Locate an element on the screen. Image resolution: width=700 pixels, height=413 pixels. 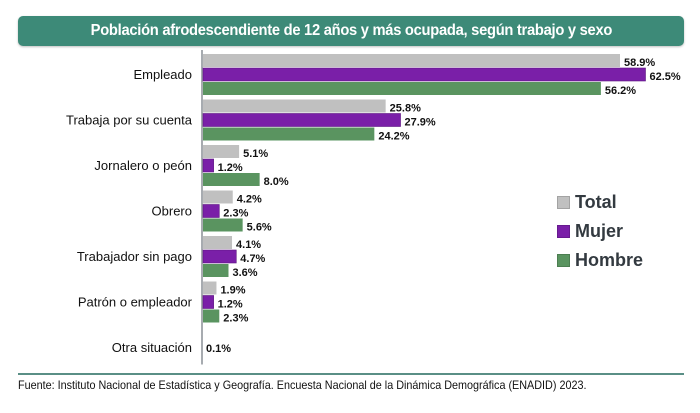
value-label: 25.8% is located at coordinates (405, 109).